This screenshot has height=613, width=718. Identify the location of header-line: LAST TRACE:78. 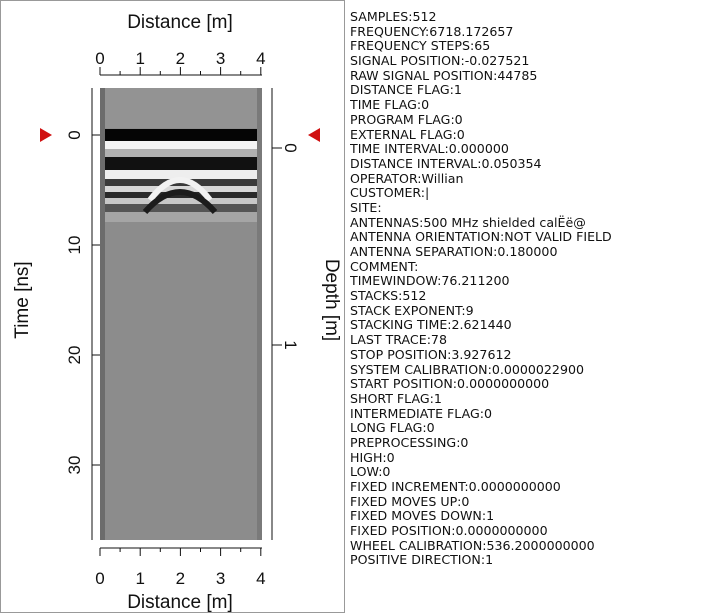
(398, 340).